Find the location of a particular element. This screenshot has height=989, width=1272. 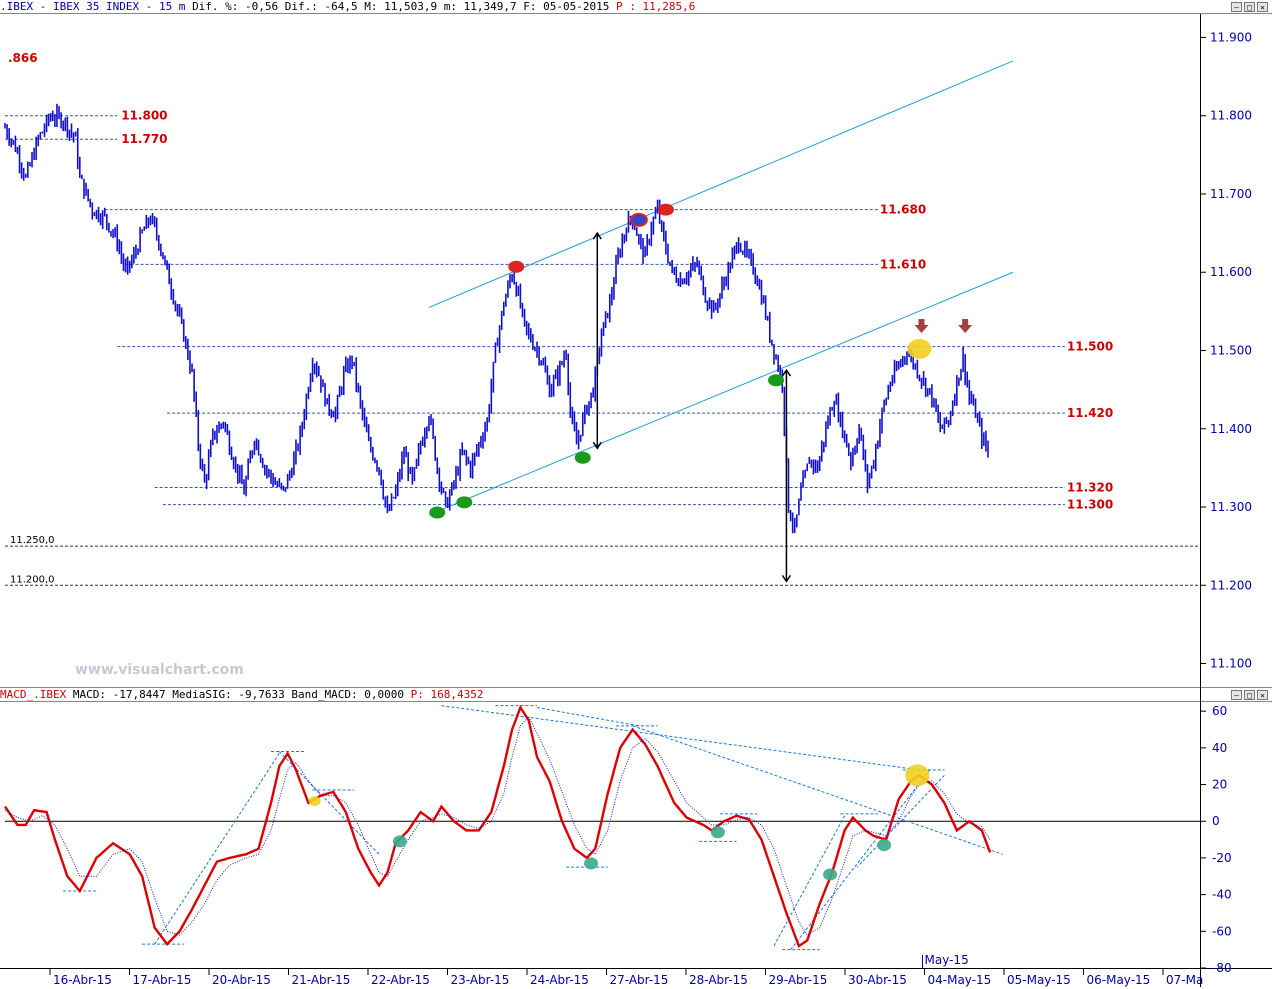

header-max: M: 11,503,9 is located at coordinates (401, 6).